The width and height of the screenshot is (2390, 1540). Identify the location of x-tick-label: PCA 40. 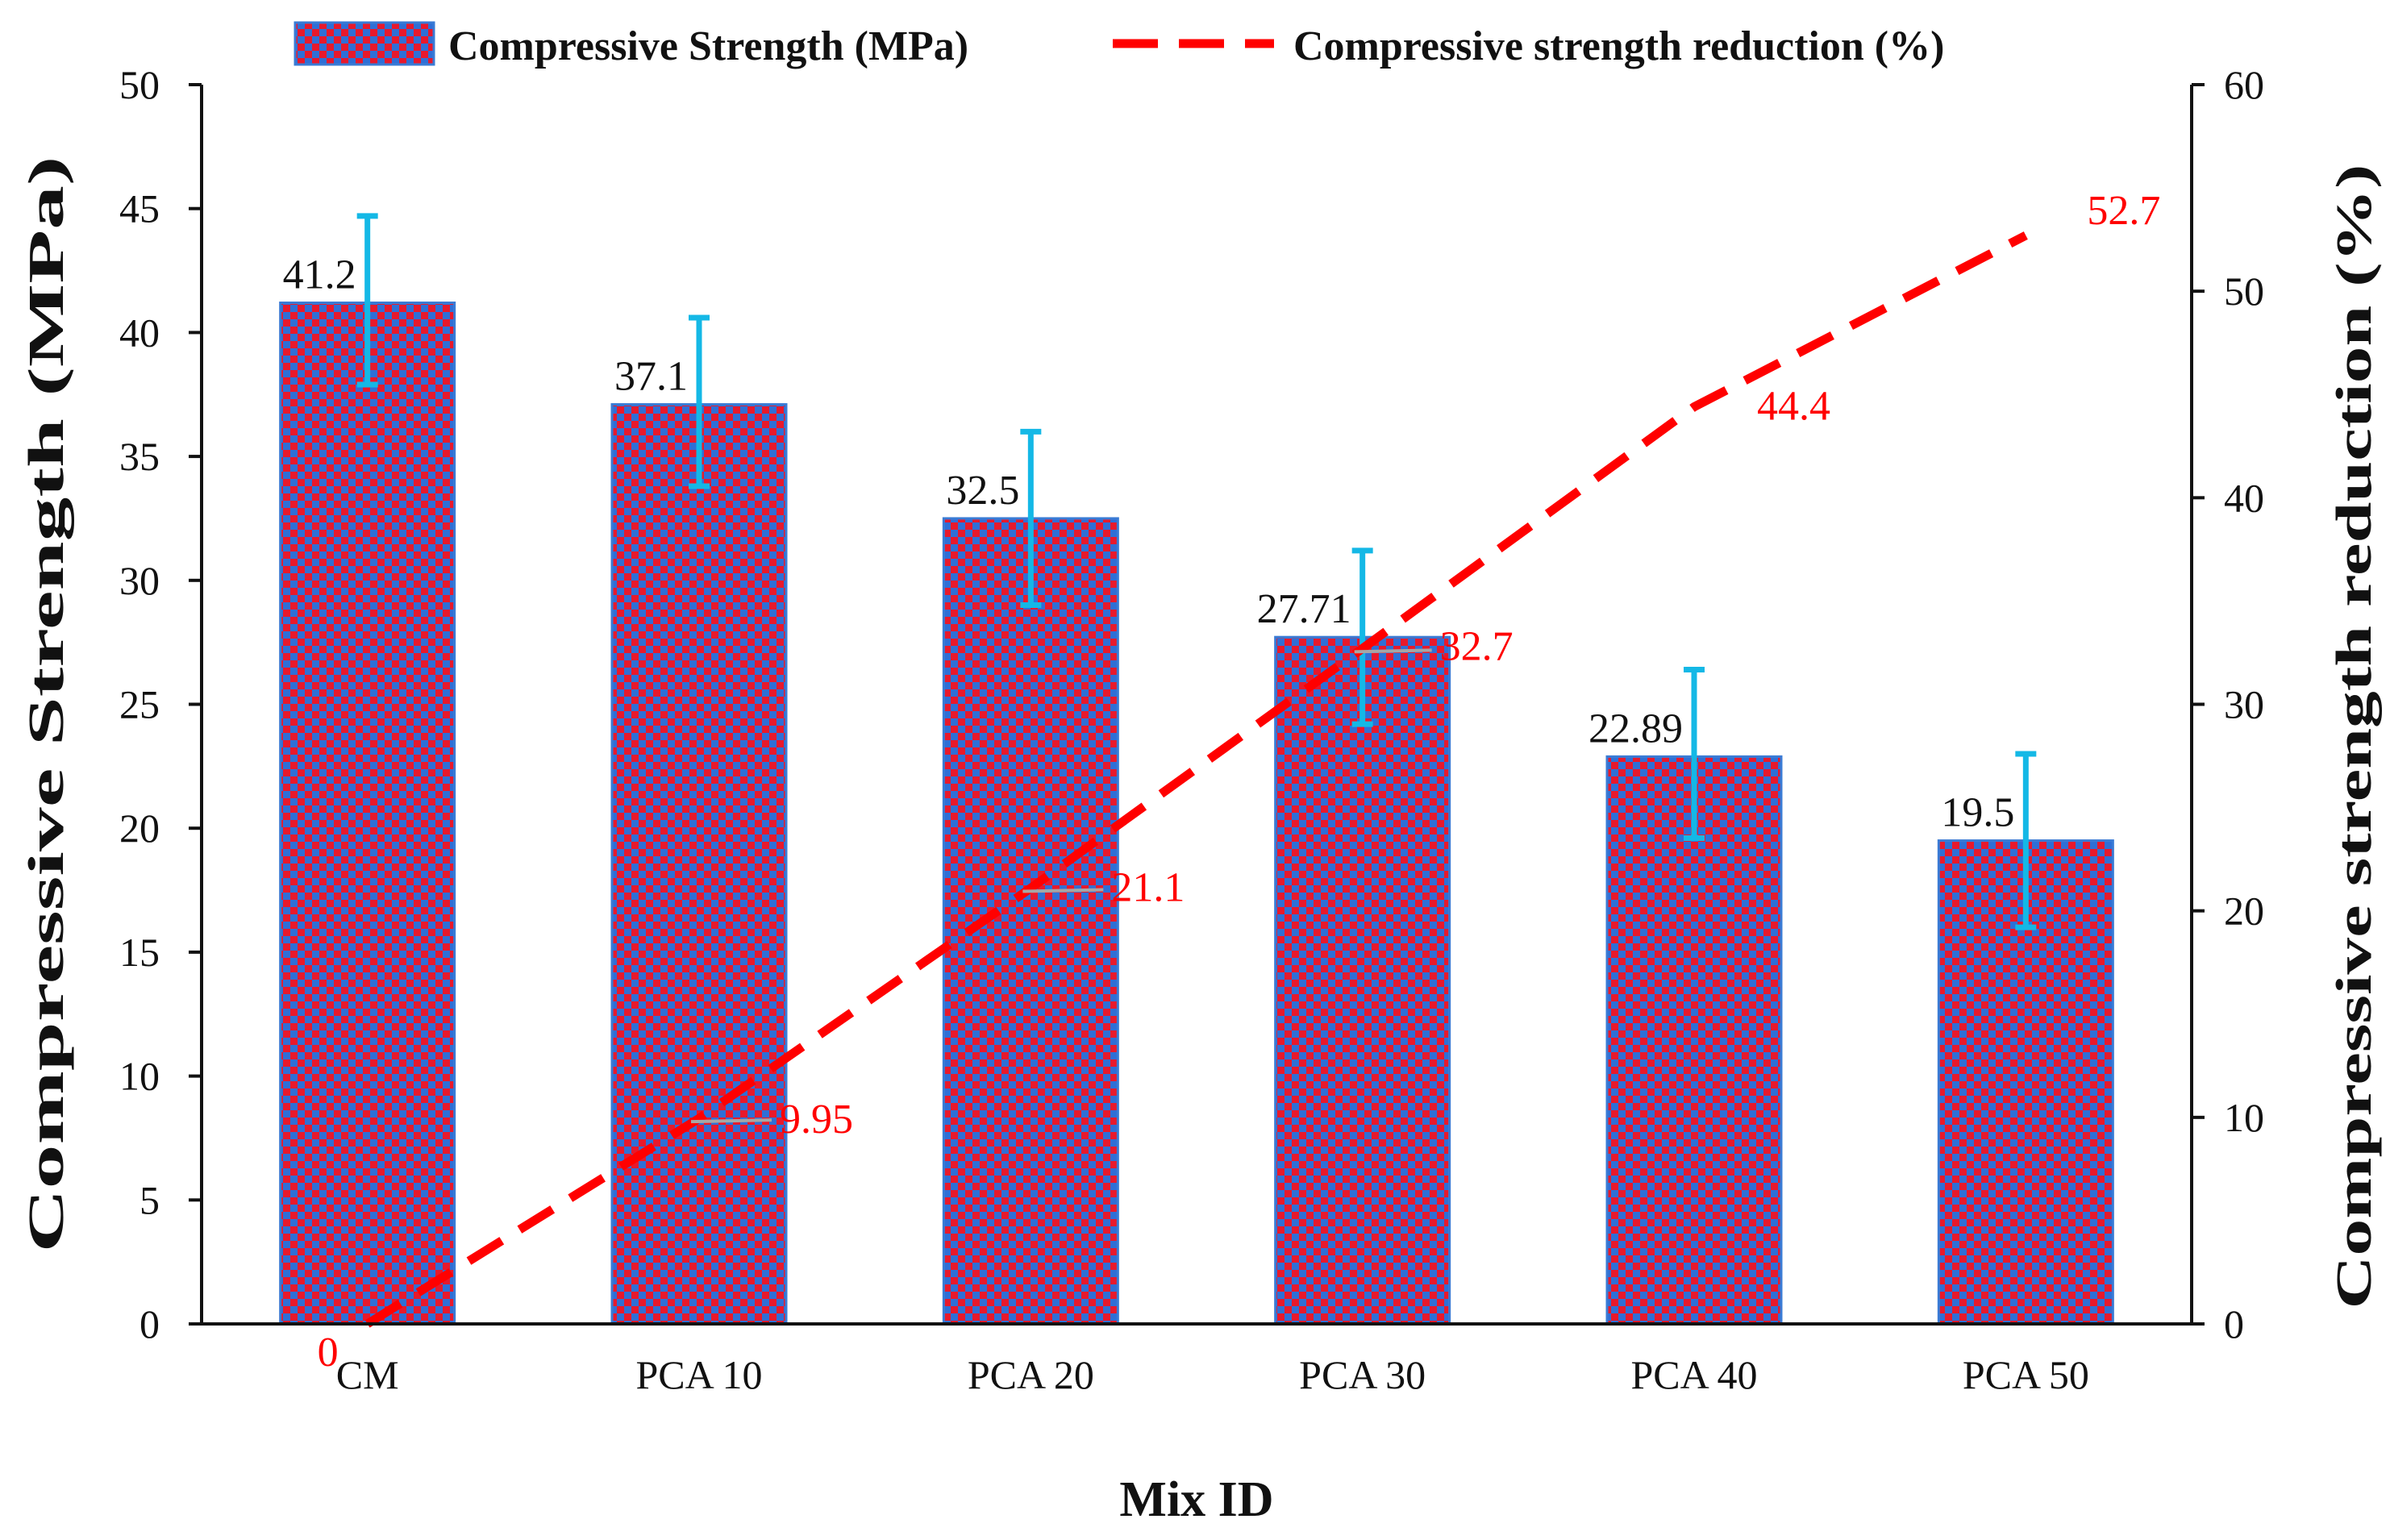
(1693, 1374).